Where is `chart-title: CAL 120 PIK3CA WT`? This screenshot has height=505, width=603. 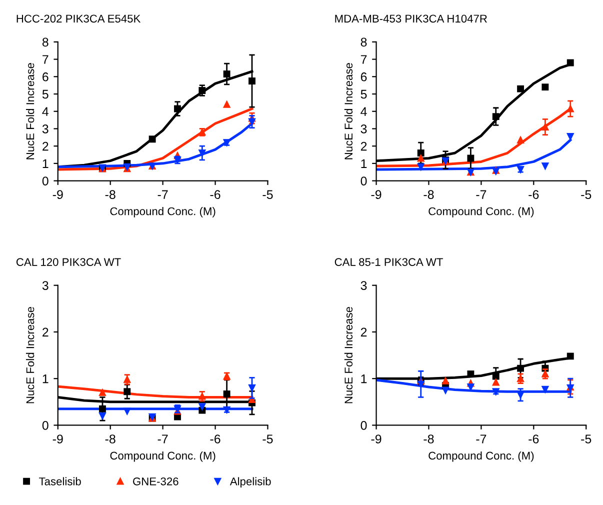 chart-title: CAL 120 PIK3CA WT is located at coordinates (68, 262).